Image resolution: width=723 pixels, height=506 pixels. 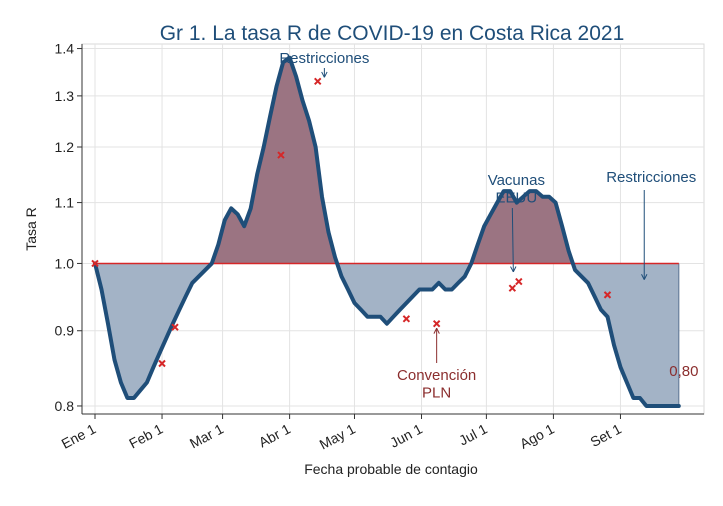 I want to click on x-tick-label: Feb 1, so click(x=145, y=435).